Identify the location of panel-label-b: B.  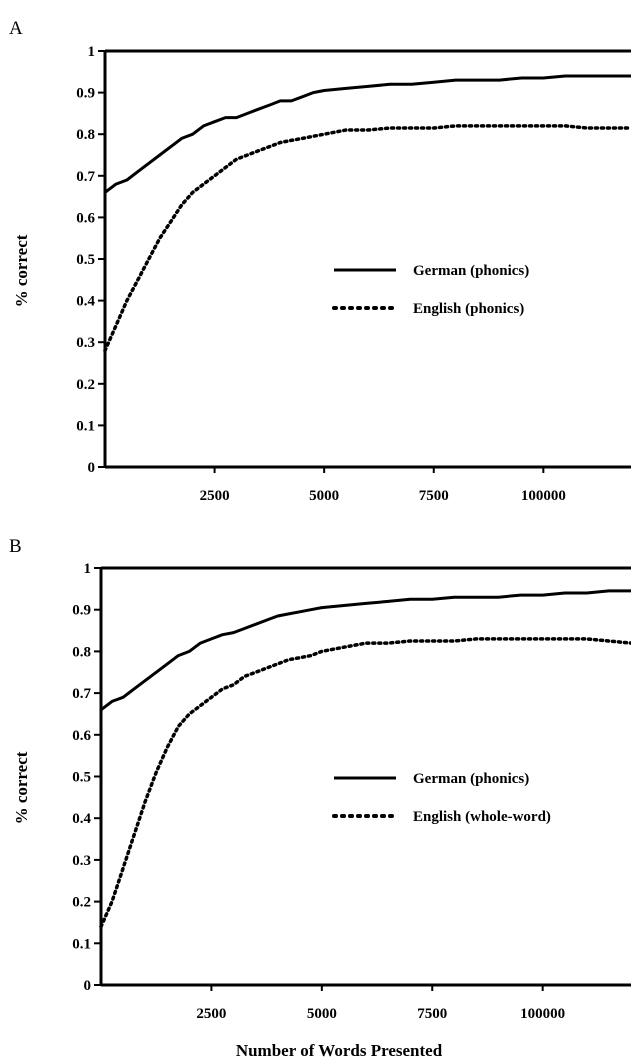
(15, 546).